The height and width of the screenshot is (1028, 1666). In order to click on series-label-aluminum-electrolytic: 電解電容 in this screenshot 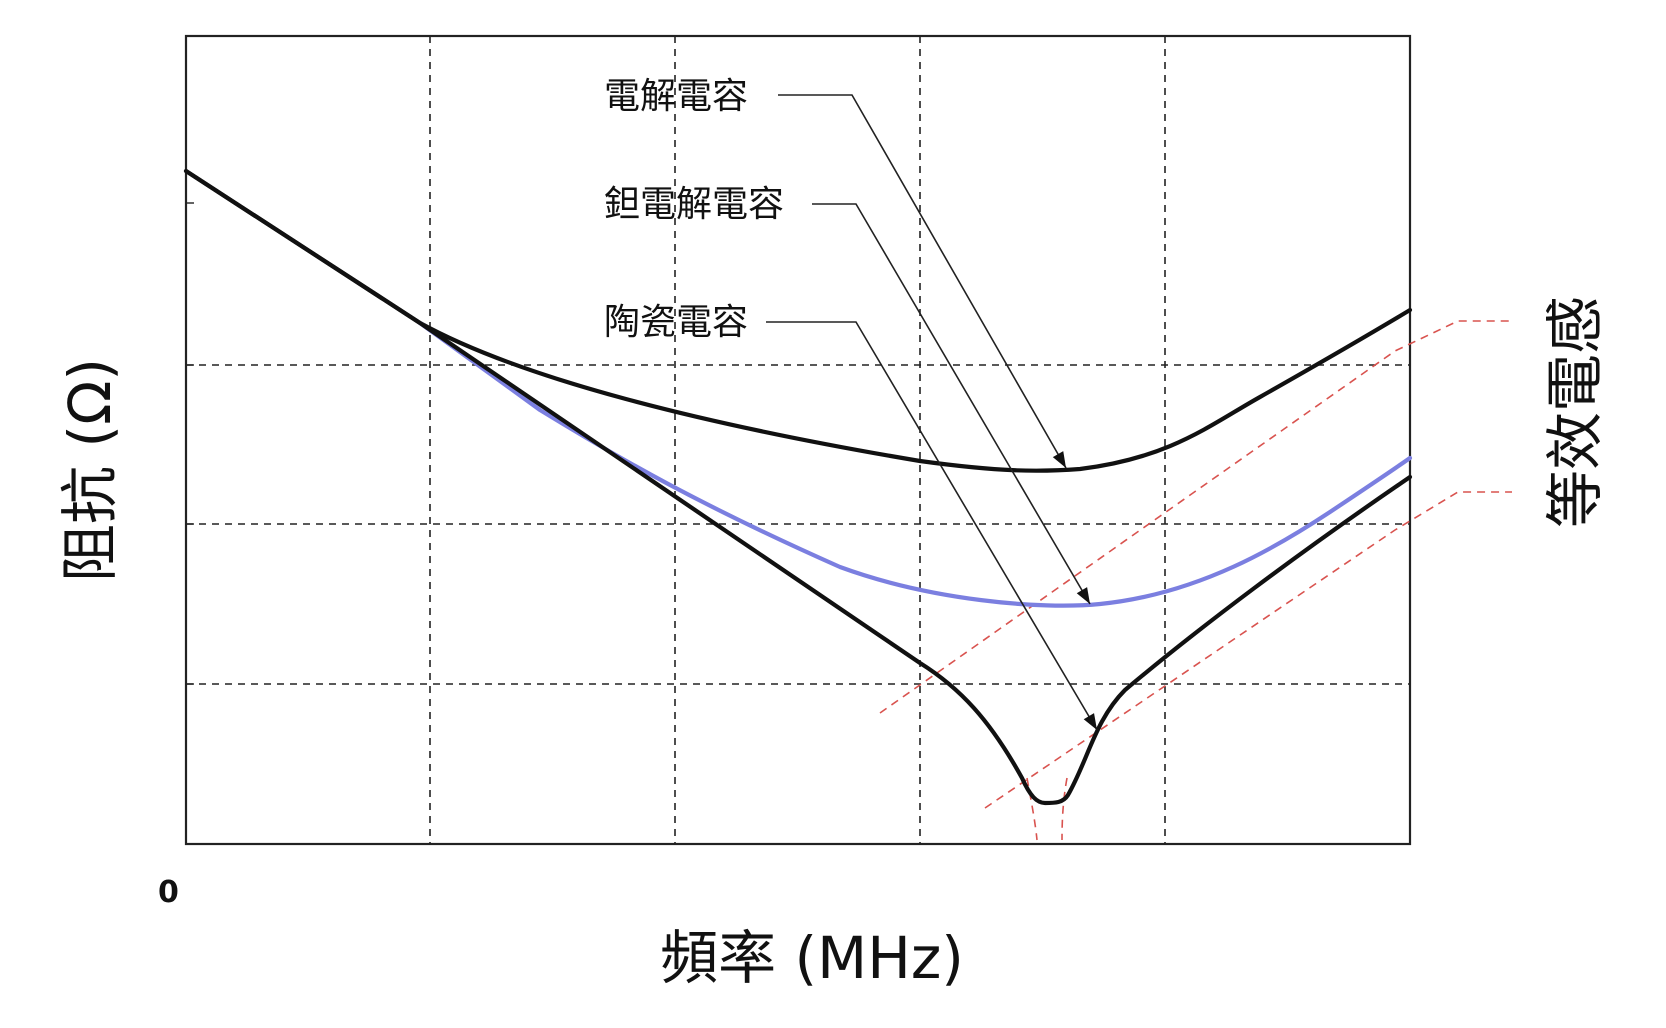, I will do `click(676, 96)`.